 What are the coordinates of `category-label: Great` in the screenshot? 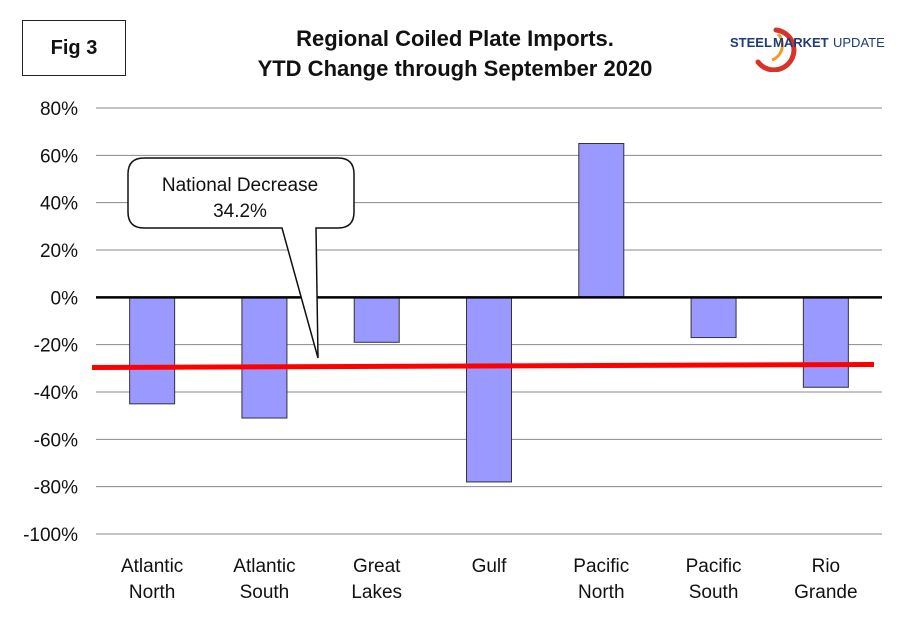 It's located at (377, 566).